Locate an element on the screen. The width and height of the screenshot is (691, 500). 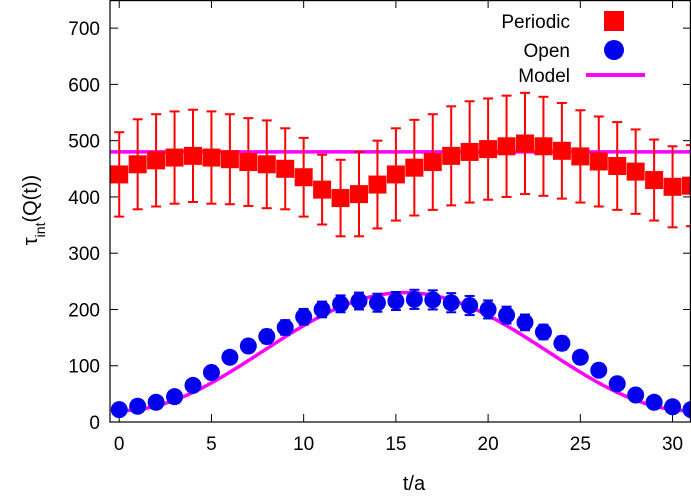
x-tick-label: 0 is located at coordinates (119, 444).